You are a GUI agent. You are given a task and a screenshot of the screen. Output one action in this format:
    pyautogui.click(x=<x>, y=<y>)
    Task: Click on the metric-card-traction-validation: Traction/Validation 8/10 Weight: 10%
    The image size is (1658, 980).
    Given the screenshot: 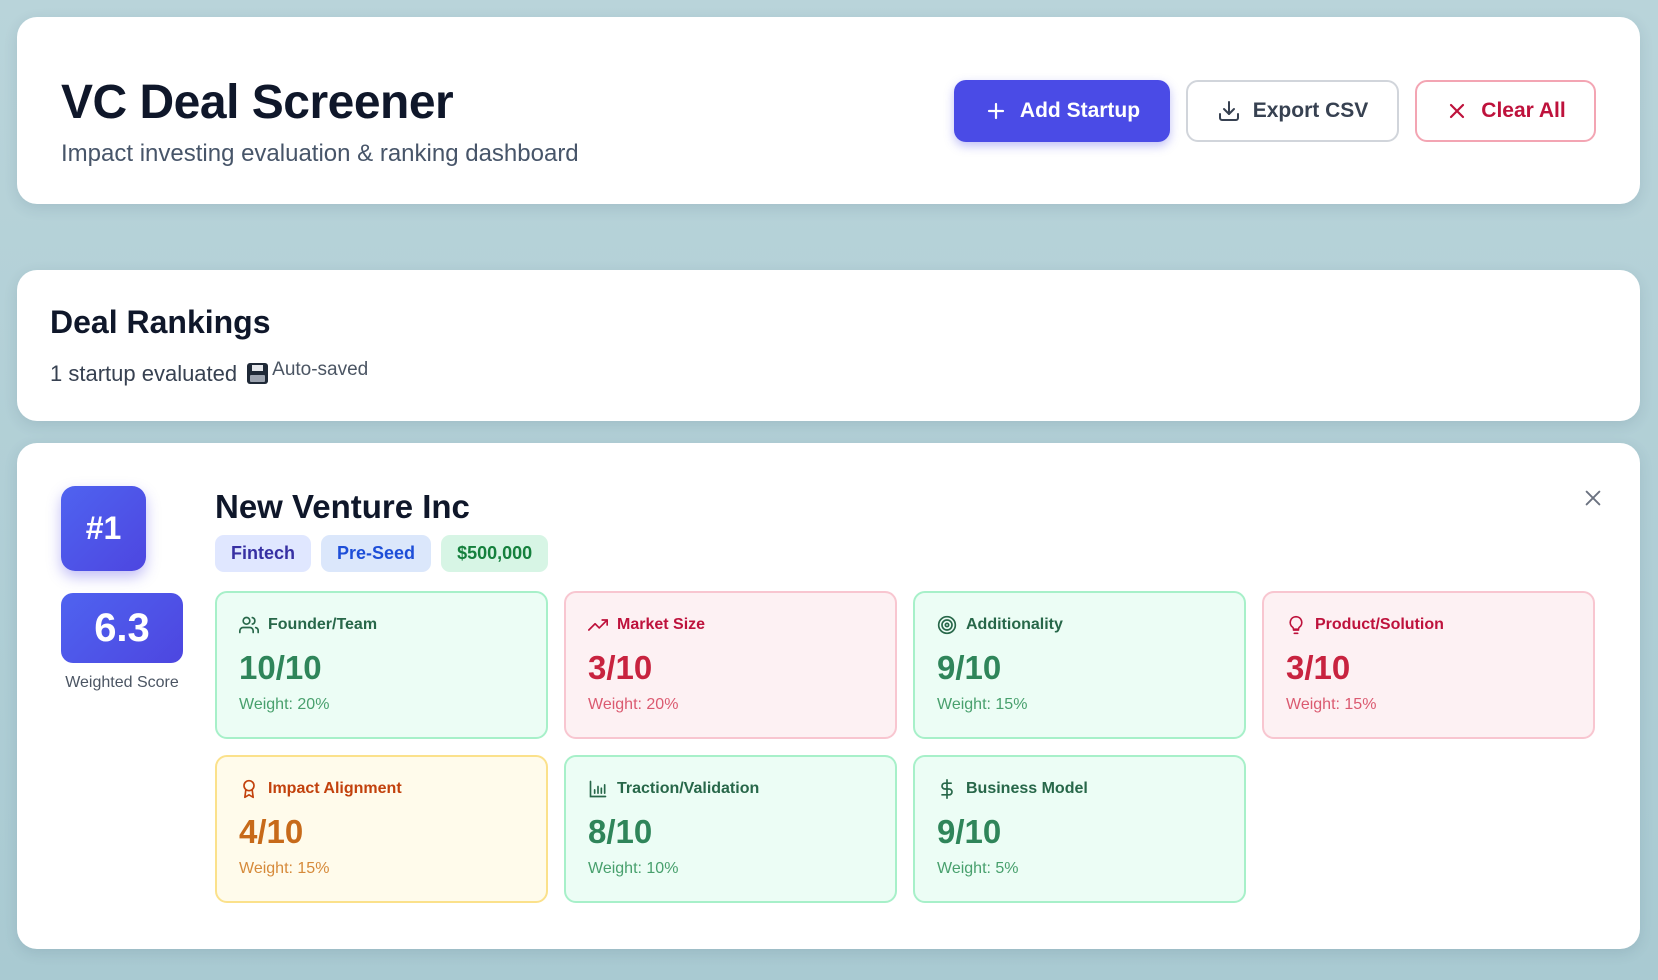 What is the action you would take?
    pyautogui.click(x=730, y=829)
    